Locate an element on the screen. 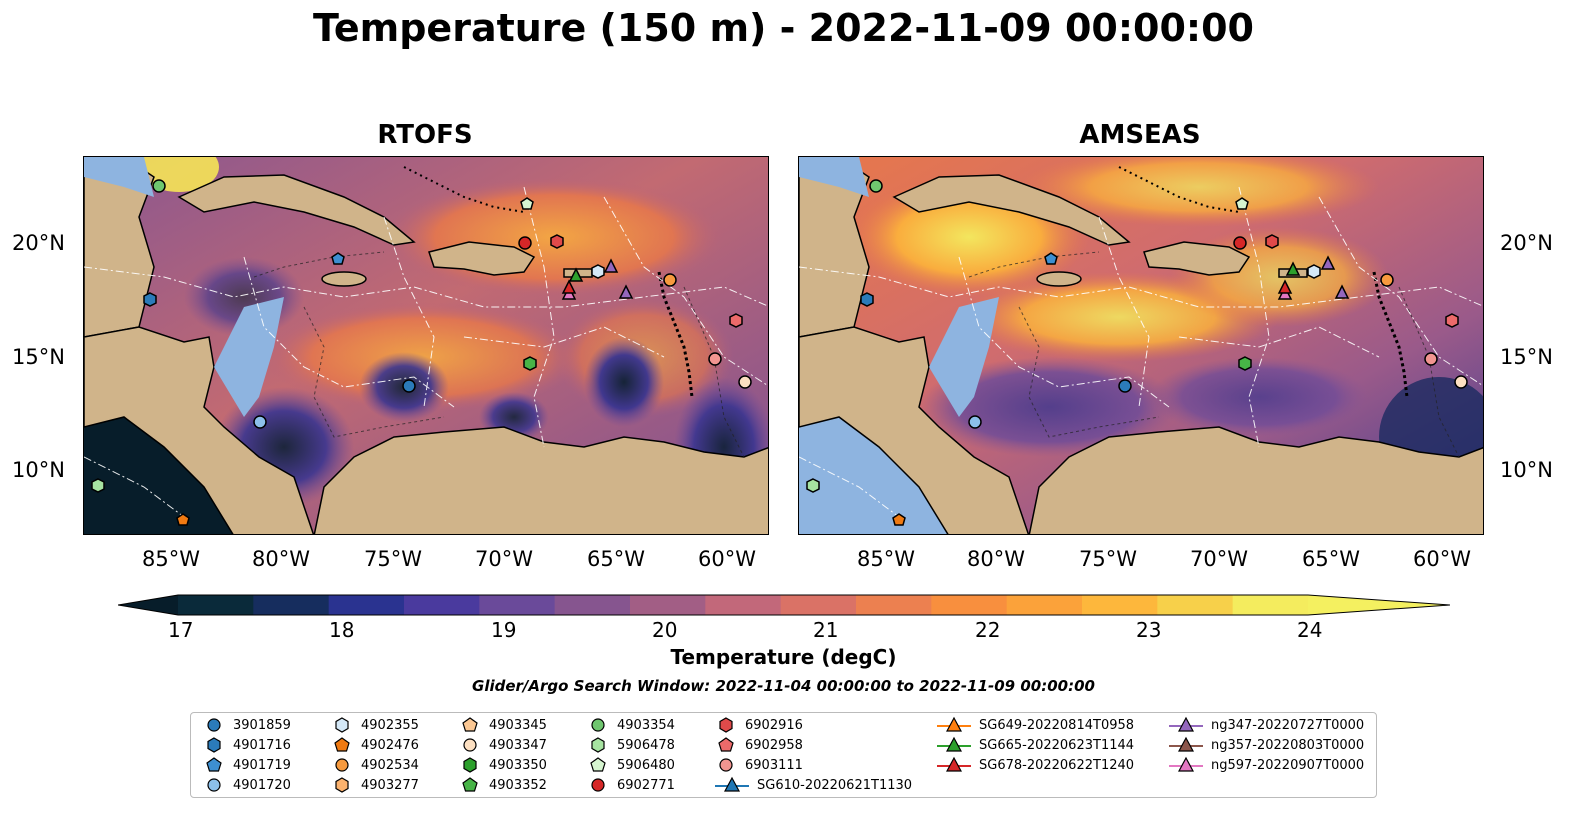 This screenshot has width=1577, height=827. lat-label-20n-right: 20°N is located at coordinates (1526, 243).